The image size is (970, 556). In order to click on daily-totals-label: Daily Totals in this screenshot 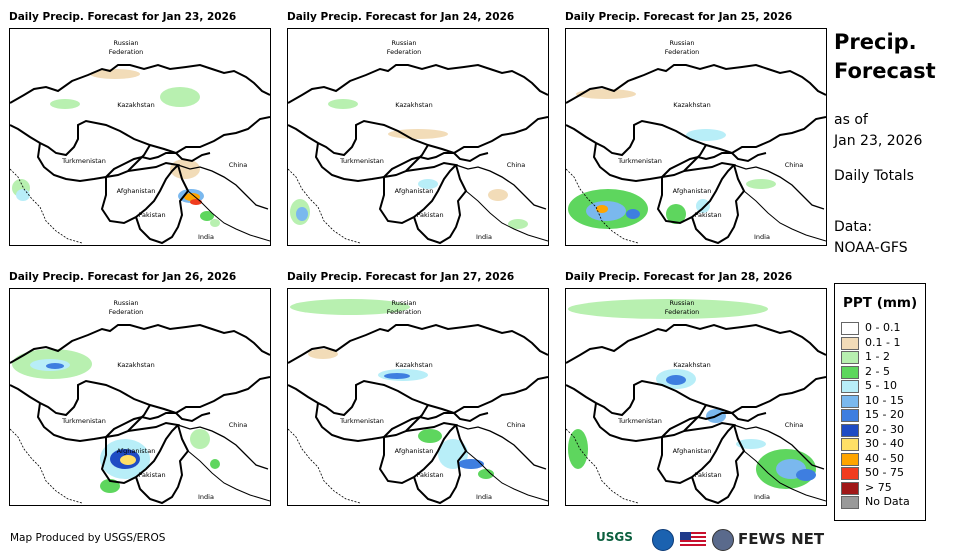, I will do `click(874, 176)`.